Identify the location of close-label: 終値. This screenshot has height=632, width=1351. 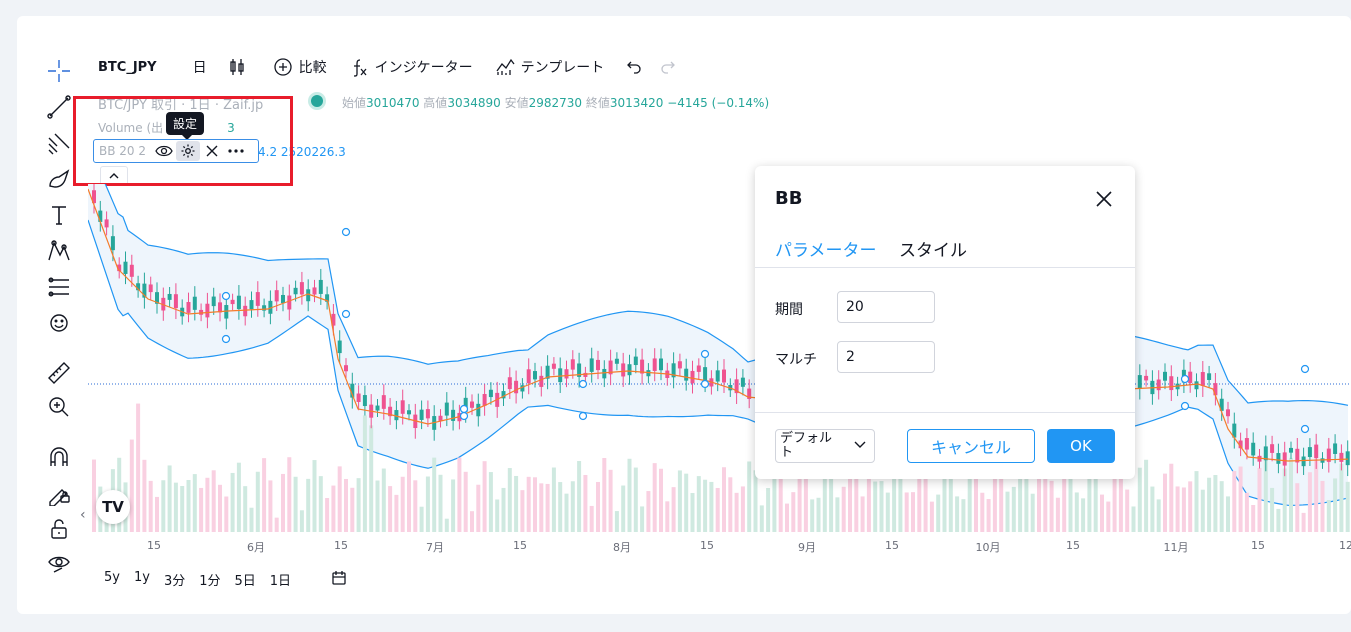
(597, 103).